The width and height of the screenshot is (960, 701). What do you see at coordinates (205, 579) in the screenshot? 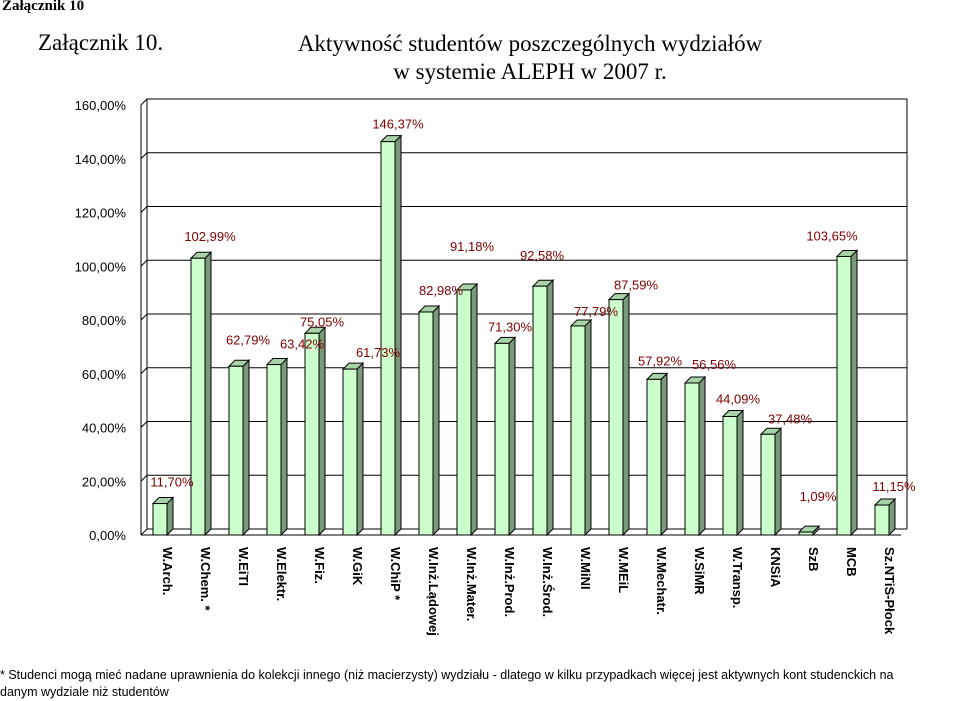
I see `x-tick-label: W.Chem. *` at bounding box center [205, 579].